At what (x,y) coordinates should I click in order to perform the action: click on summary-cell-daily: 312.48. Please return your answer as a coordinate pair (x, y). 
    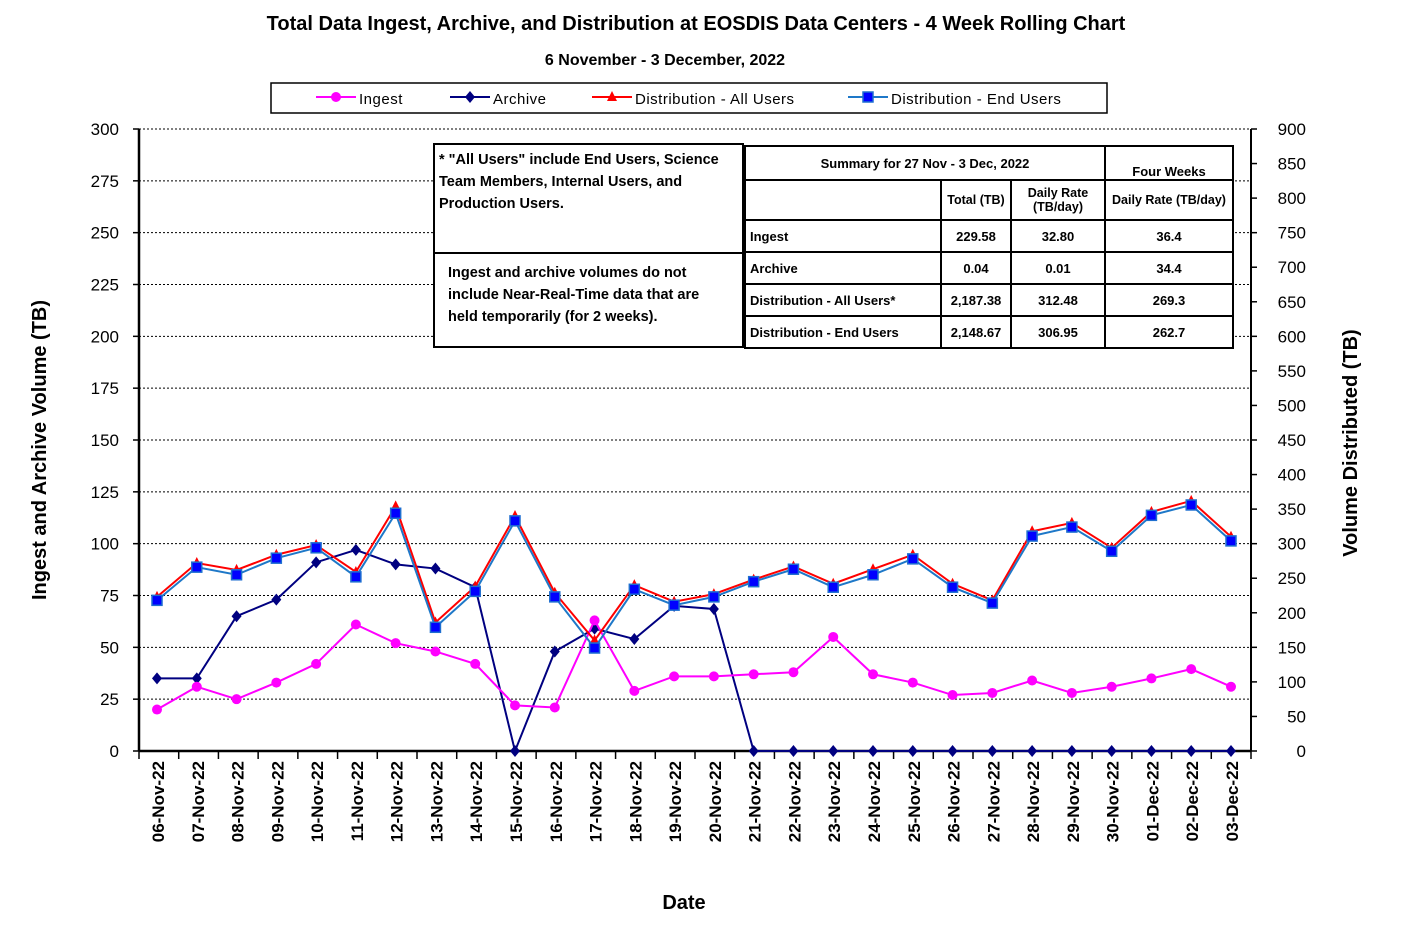
    Looking at the image, I should click on (1058, 300).